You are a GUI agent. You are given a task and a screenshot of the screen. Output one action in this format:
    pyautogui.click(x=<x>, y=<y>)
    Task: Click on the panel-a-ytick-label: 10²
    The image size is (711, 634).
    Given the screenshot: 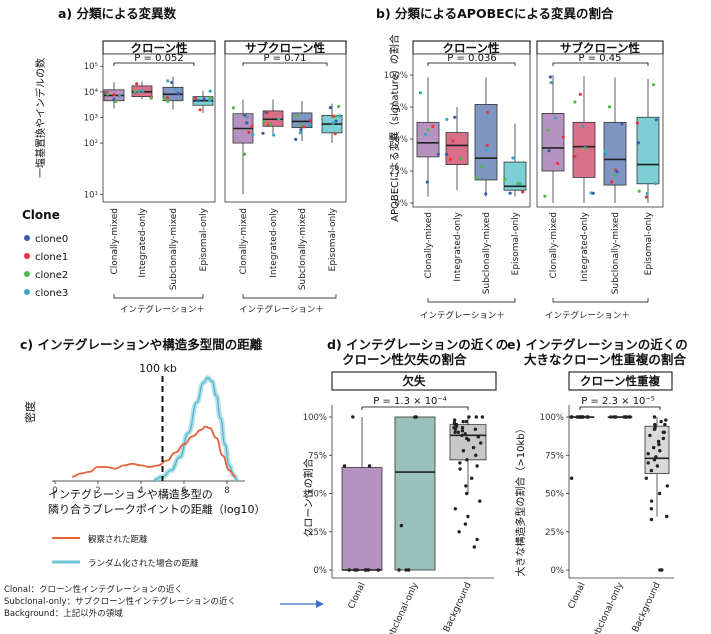 What is the action you would take?
    pyautogui.click(x=91, y=144)
    